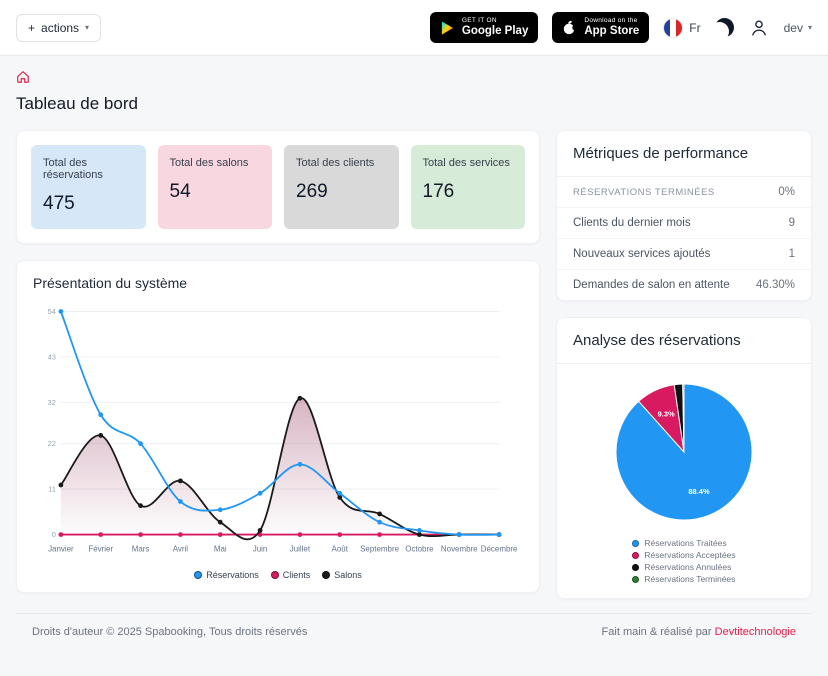 This screenshot has width=828, height=676. Describe the element at coordinates (59, 203) in the screenshot. I see `stat-value: 475` at that location.